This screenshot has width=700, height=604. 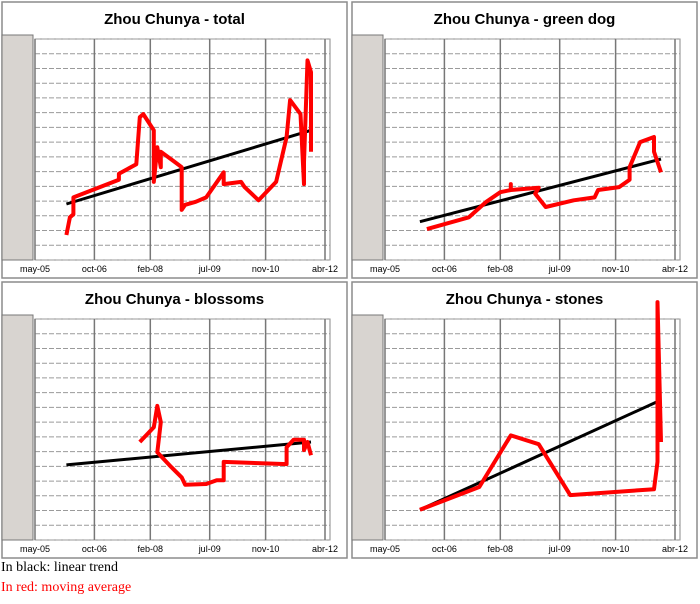 What do you see at coordinates (525, 19) in the screenshot?
I see `chart-title: Zhou Chunya - green dog` at bounding box center [525, 19].